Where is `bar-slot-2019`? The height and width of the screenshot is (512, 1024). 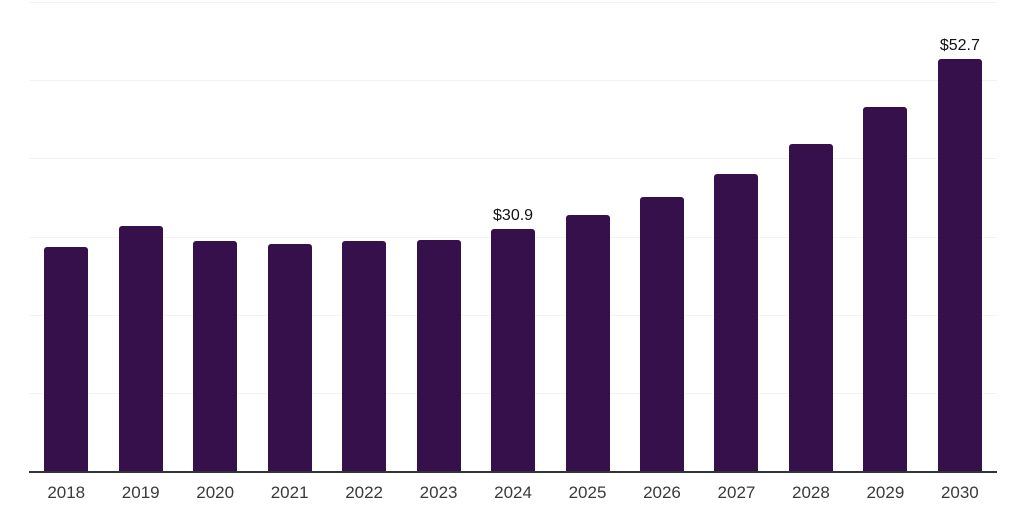 bar-slot-2019 is located at coordinates (140, 236).